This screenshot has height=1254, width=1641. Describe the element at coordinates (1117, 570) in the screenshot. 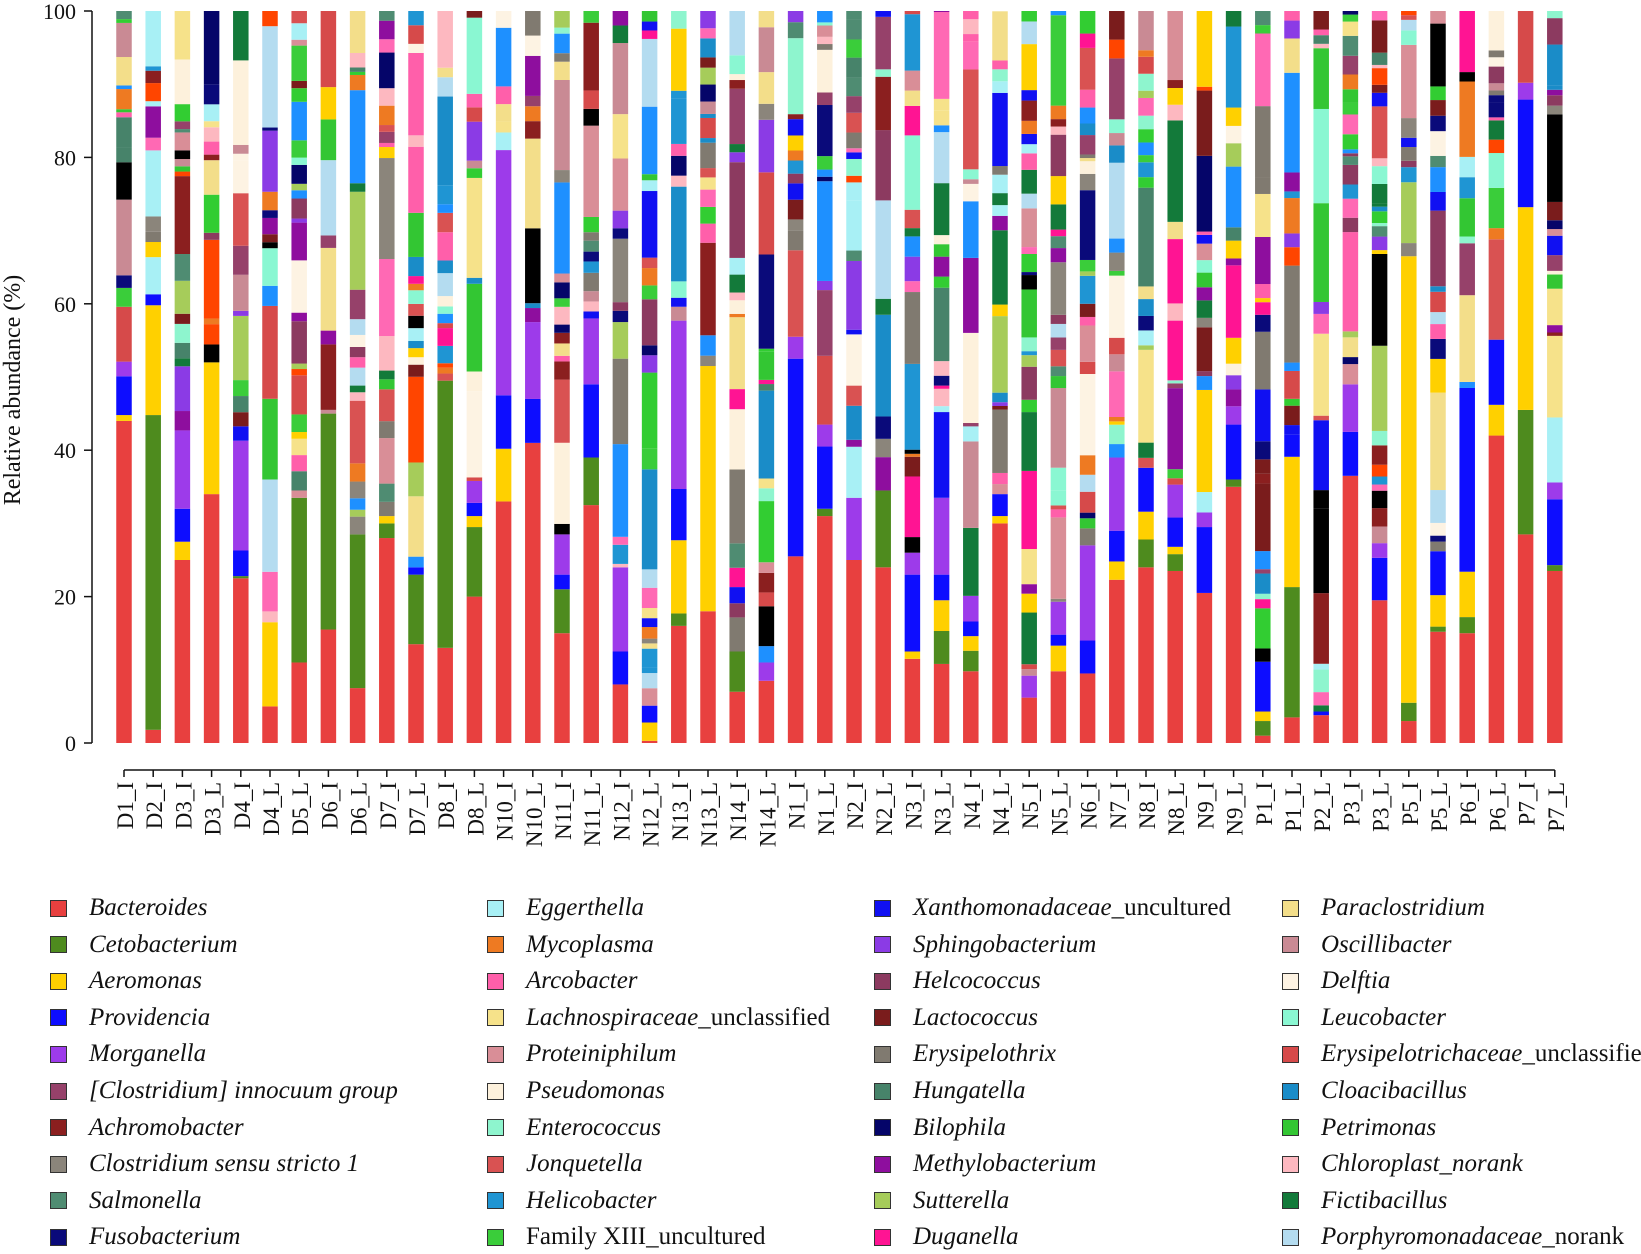

I see `bar-segment-aeromonas-n7_i` at that location.